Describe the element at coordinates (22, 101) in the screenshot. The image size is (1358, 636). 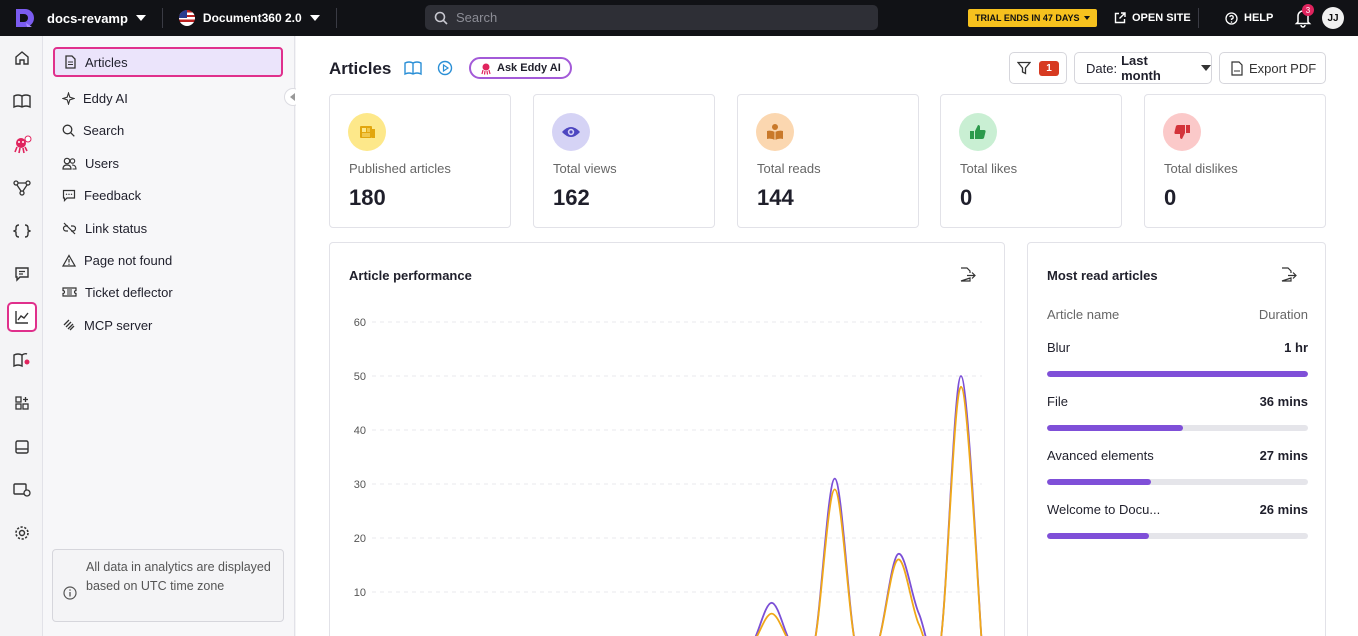
I see `documentation-icon` at that location.